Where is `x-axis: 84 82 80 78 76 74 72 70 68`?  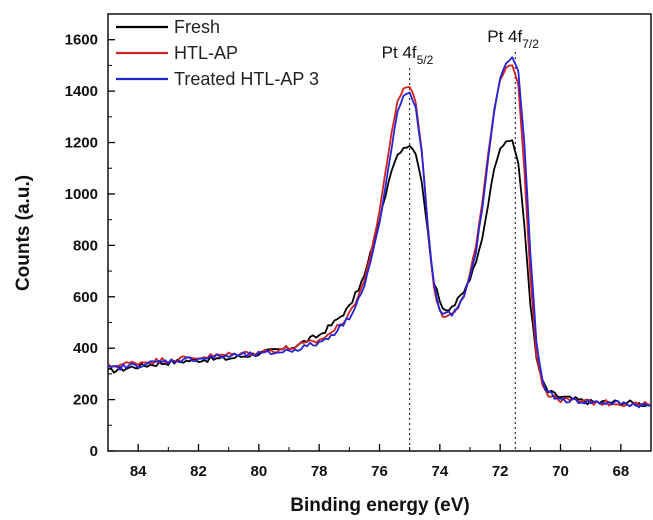
x-axis: 84 82 80 78 76 74 72 70 68 is located at coordinates (379, 462).